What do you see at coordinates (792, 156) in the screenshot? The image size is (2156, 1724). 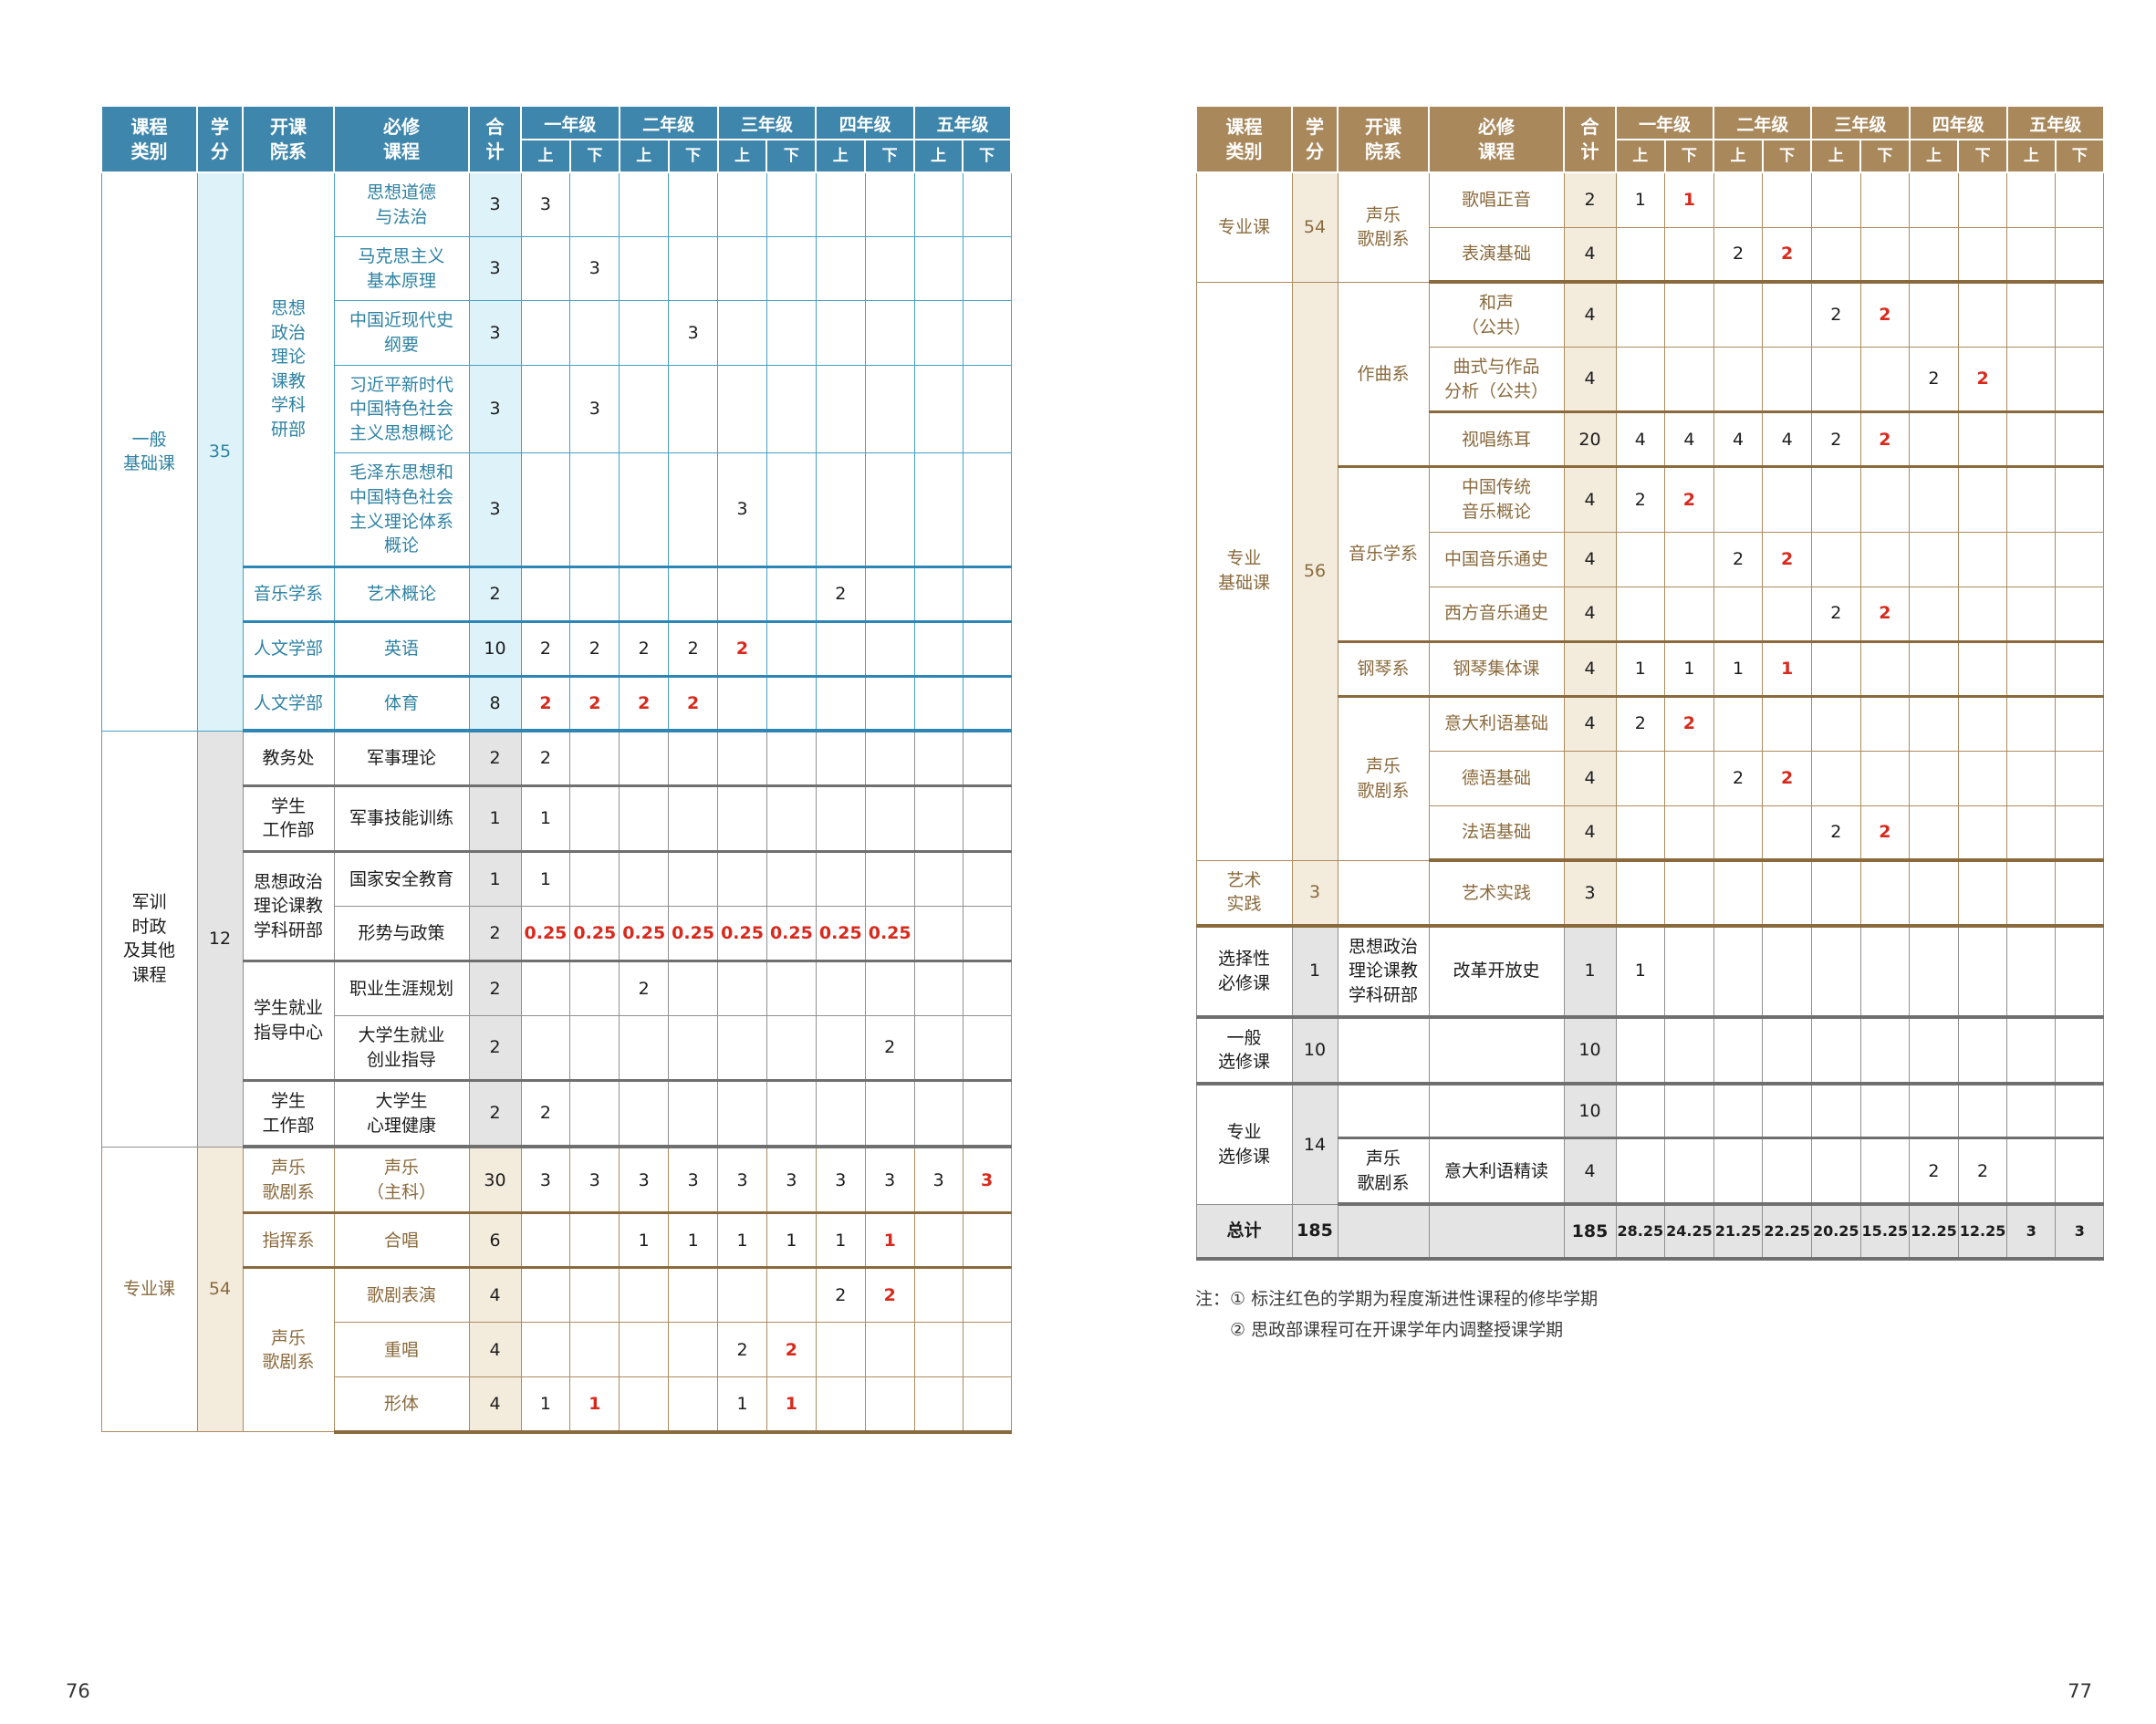 I see `header-sem-second-y3: 下` at bounding box center [792, 156].